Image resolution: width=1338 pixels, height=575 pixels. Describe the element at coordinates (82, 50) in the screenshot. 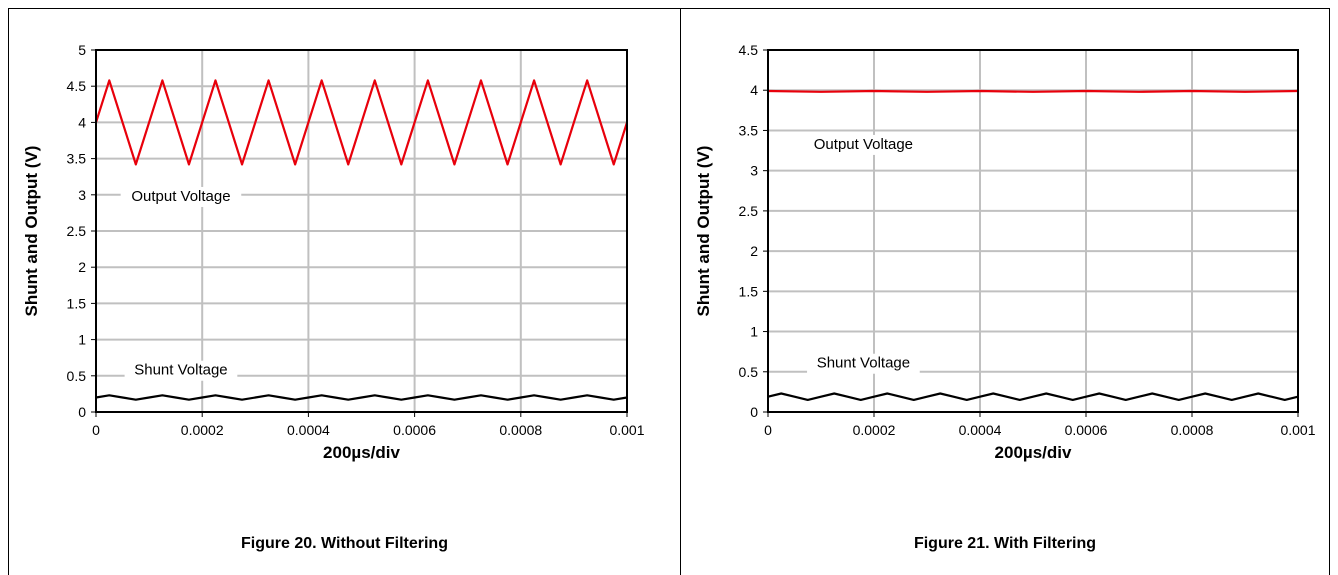

I see `y-tick-label: 5` at that location.